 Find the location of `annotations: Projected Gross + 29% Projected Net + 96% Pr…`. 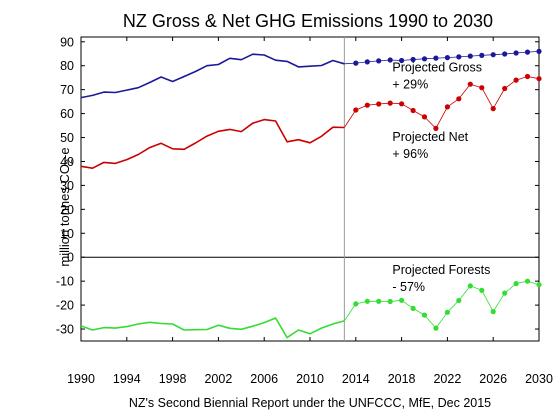

annotations: Projected Gross + 29% Projected Net + 96% Pr… is located at coordinates (441, 177).